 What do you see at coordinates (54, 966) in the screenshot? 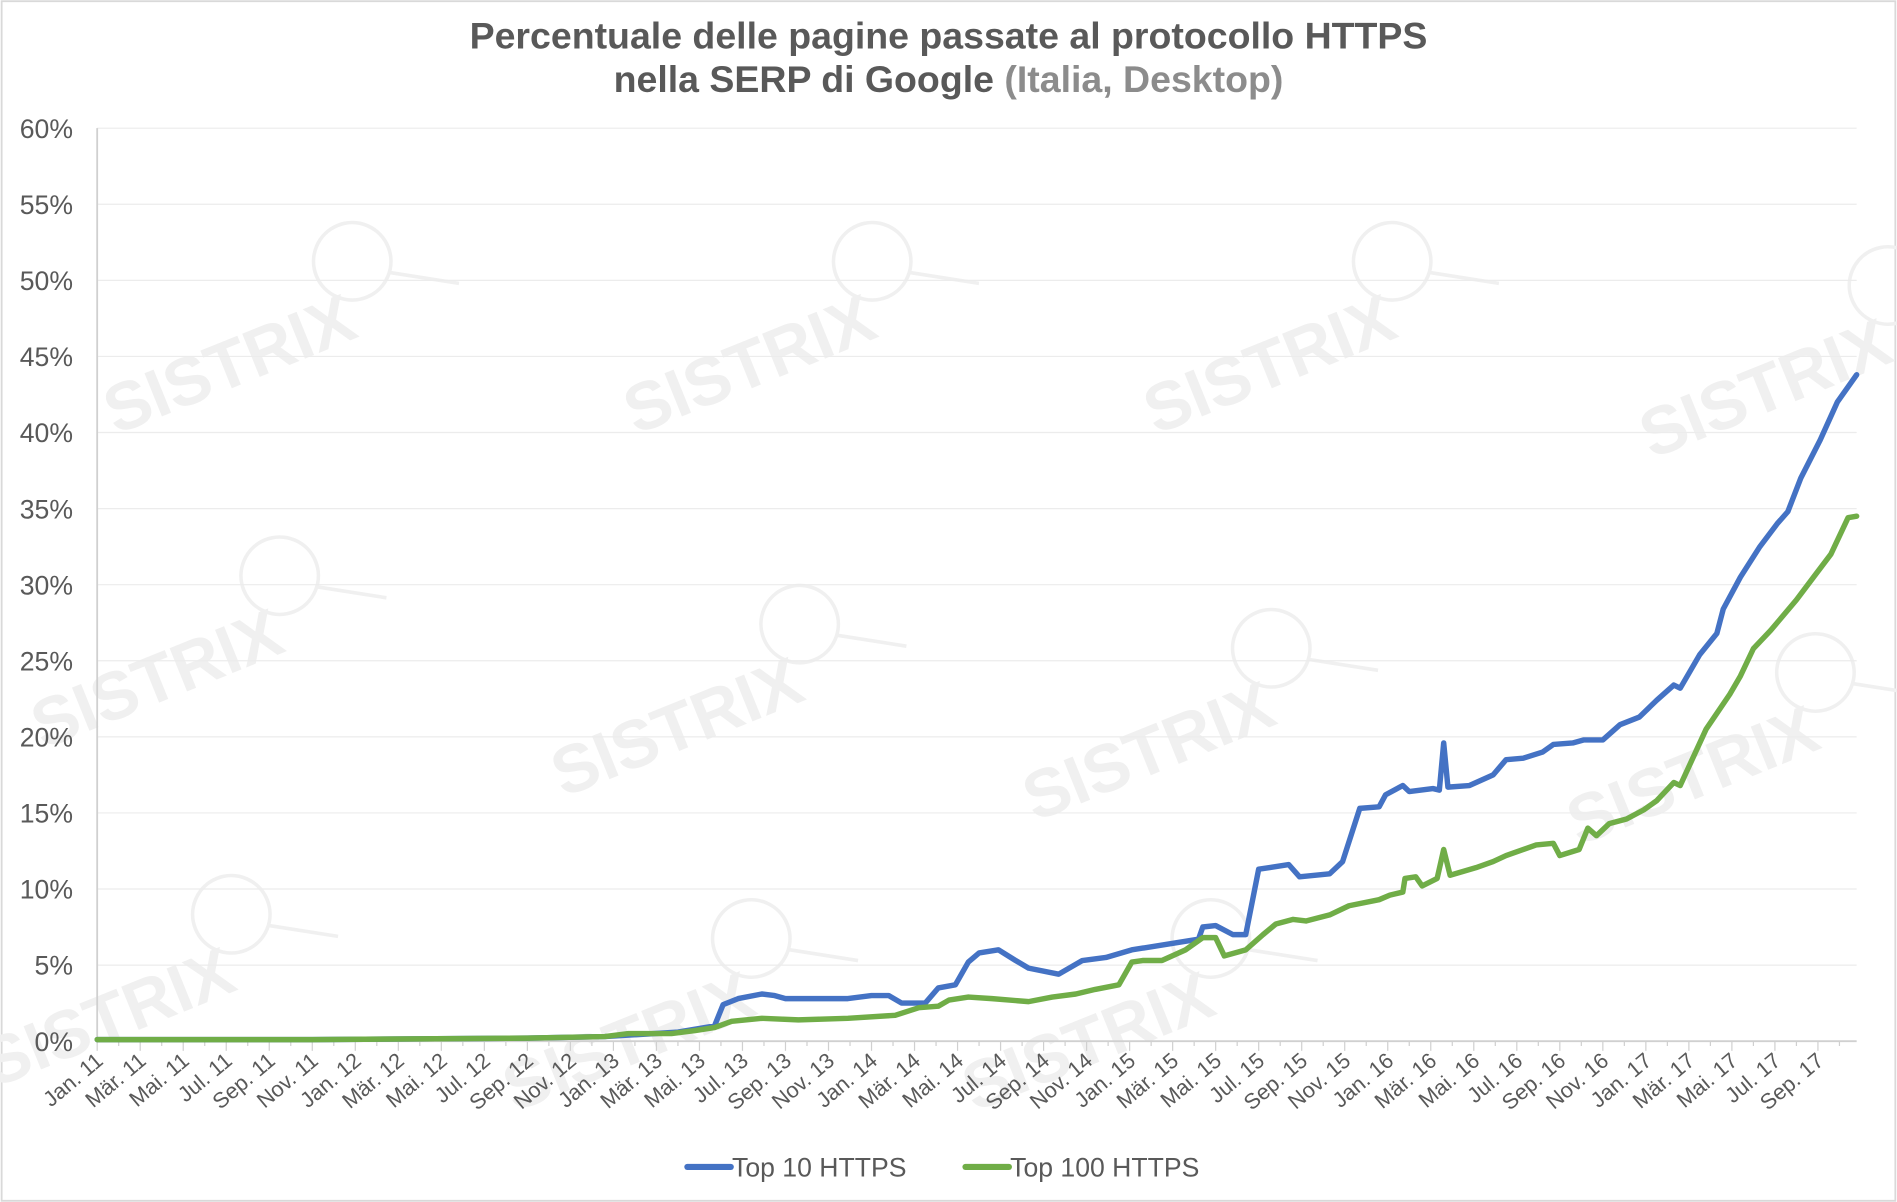
I see `y-tick-label: 5%` at bounding box center [54, 966].